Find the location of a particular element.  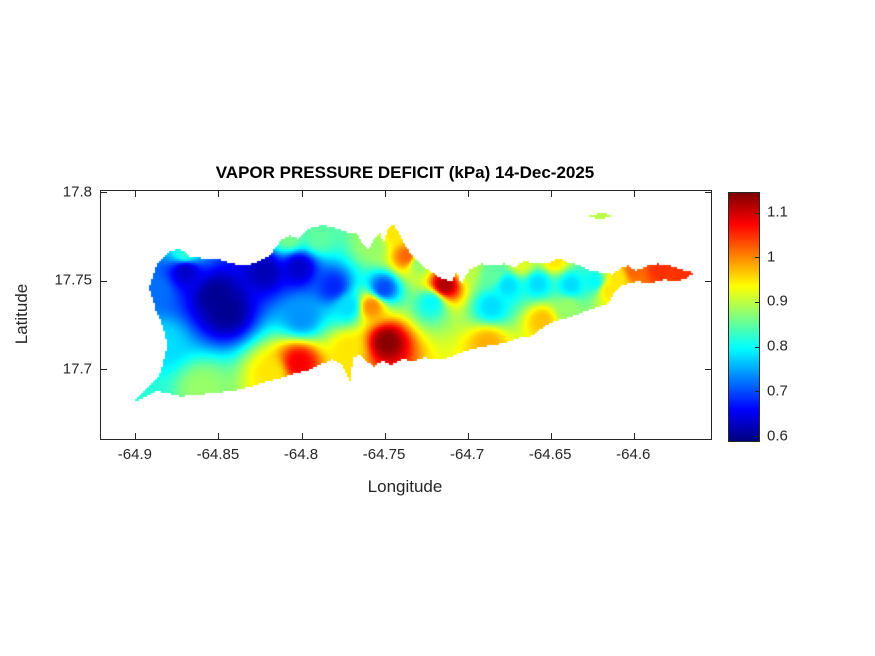

colorbar-tick-label: 0.7 is located at coordinates (777, 391).